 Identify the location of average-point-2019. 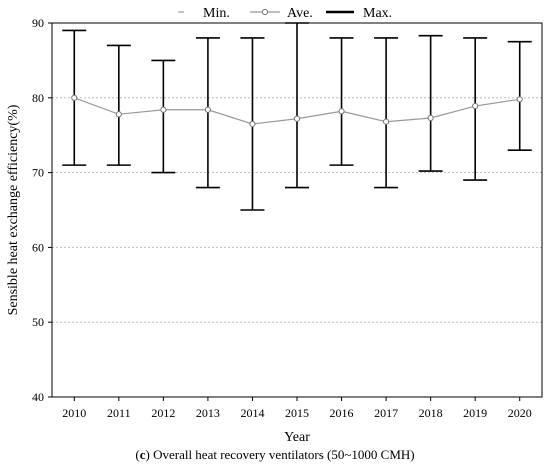
(475, 106).